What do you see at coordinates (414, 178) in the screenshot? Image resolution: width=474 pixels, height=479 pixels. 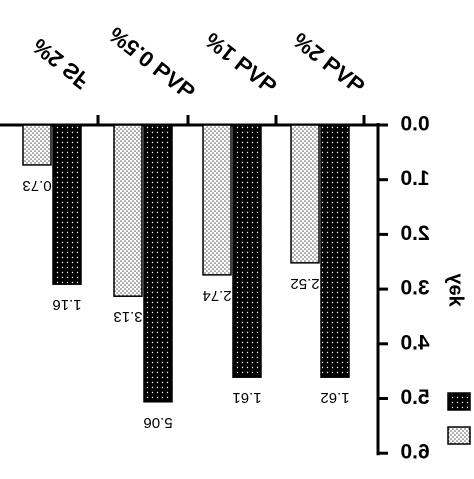 I see `y-tick-label: 1.0` at bounding box center [414, 178].